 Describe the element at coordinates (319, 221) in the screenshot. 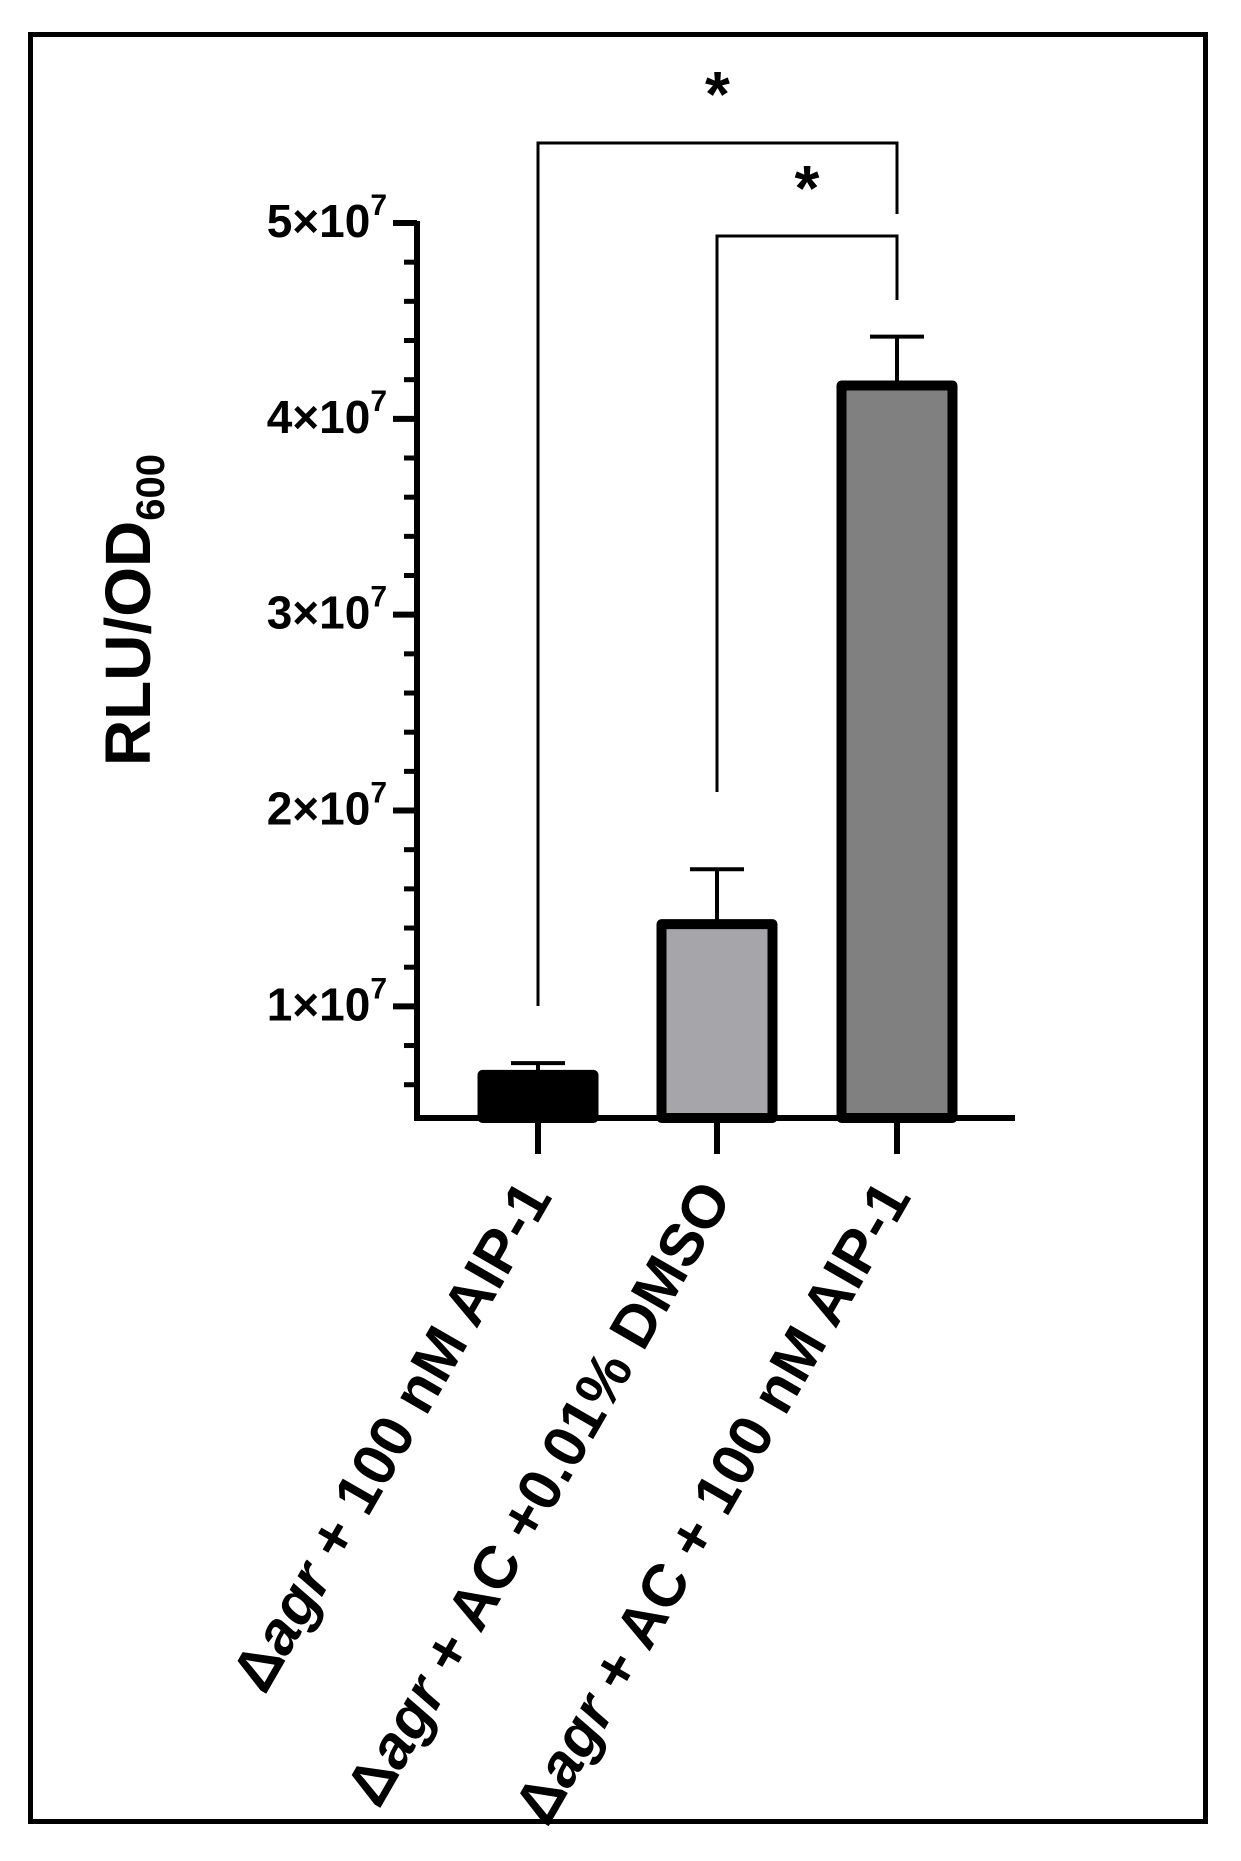

I see `y-tick-mantissa: 5×10` at that location.